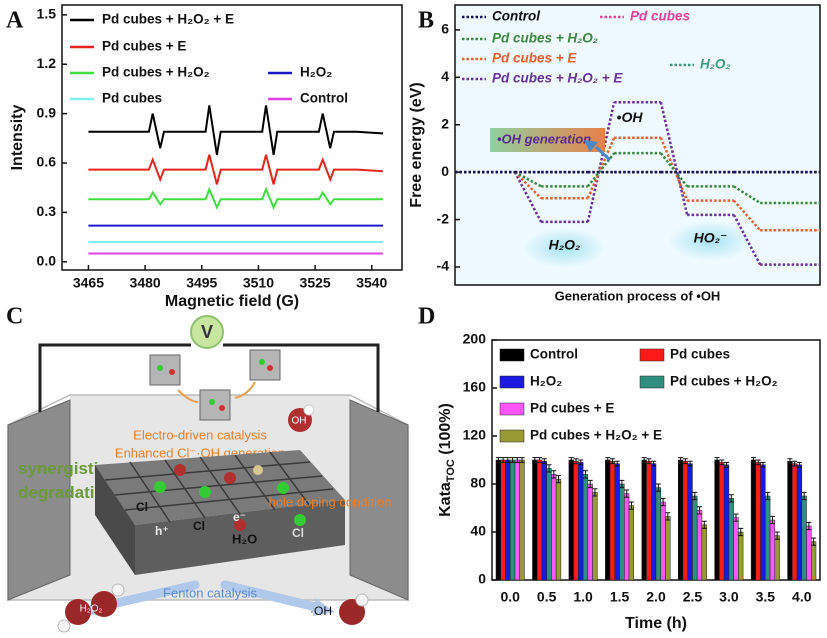  What do you see at coordinates (729, 597) in the screenshot?
I see `x-tick-label: 3.0` at bounding box center [729, 597].